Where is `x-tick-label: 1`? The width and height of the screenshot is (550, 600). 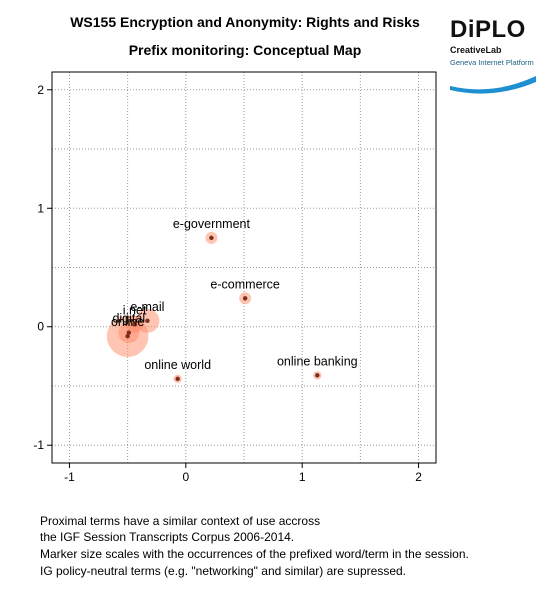
x-tick-label: 1 is located at coordinates (302, 477).